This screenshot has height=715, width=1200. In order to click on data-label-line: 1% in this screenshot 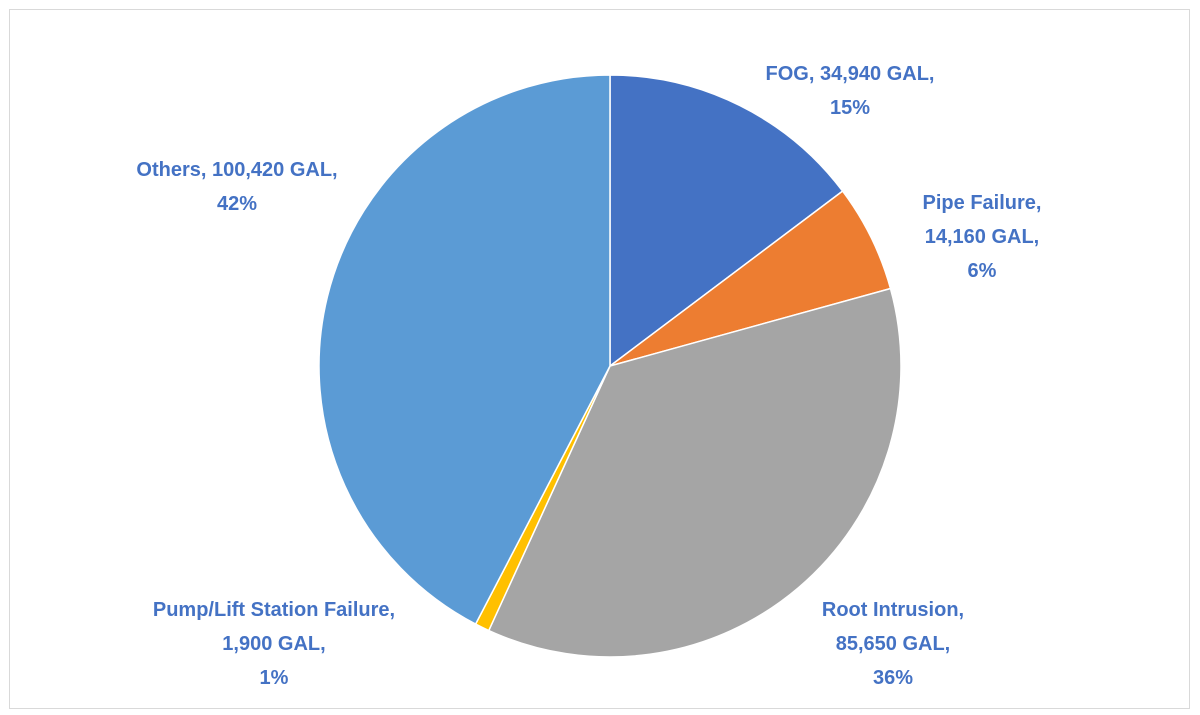, I will do `click(274, 678)`.